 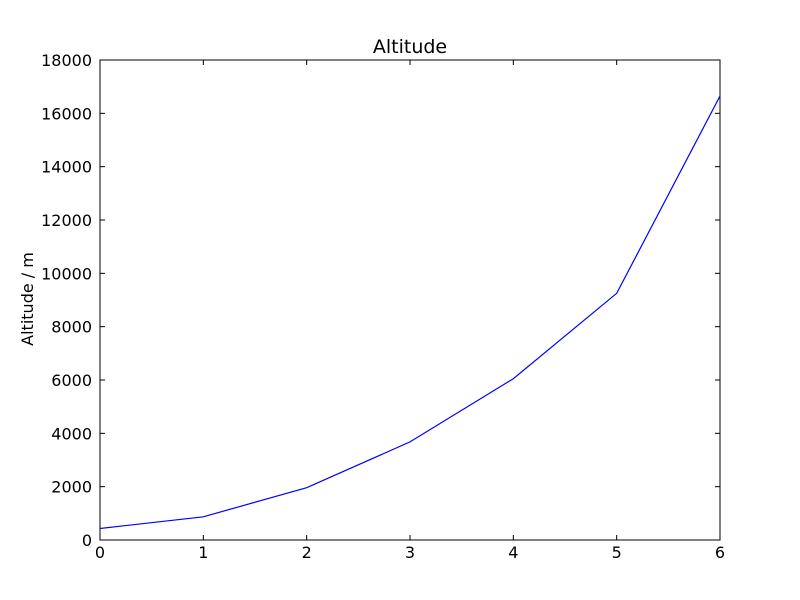 I want to click on y-tick-label: 4000, so click(x=71, y=433).